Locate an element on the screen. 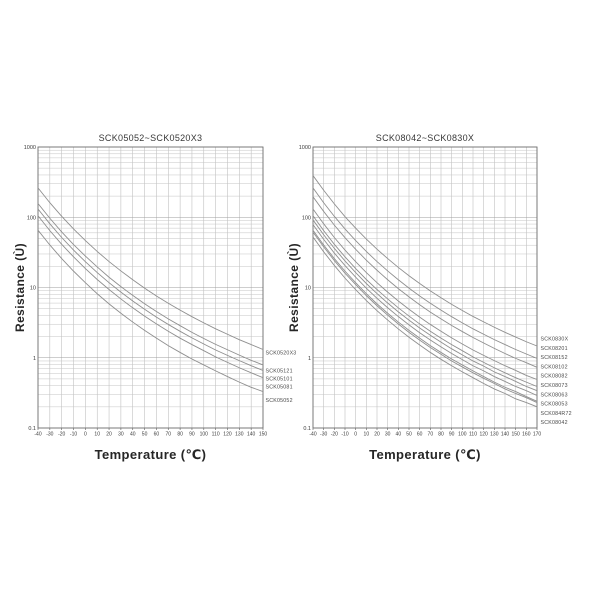 The height and width of the screenshot is (600, 600). series-curve-SCK08152 is located at coordinates (425, 282).